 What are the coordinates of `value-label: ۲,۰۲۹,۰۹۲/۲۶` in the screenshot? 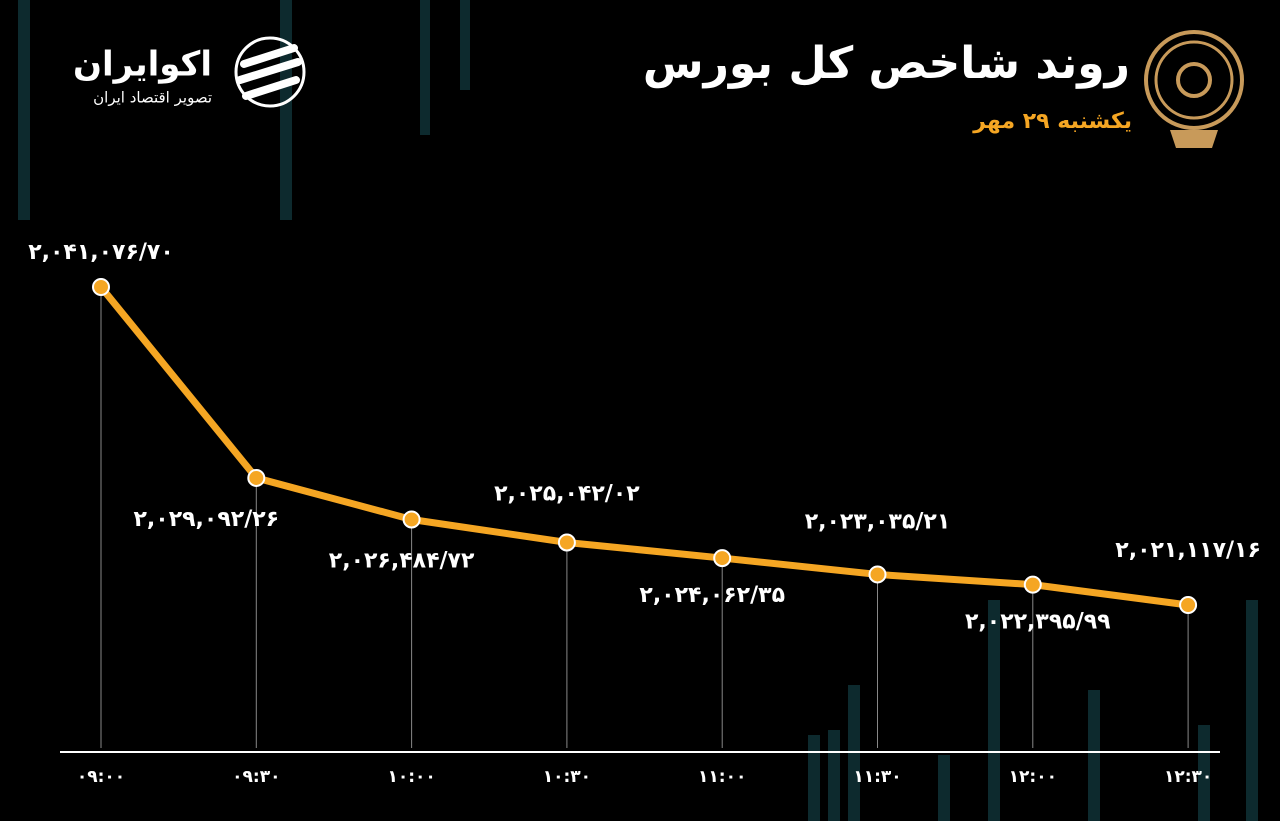 It's located at (206, 519).